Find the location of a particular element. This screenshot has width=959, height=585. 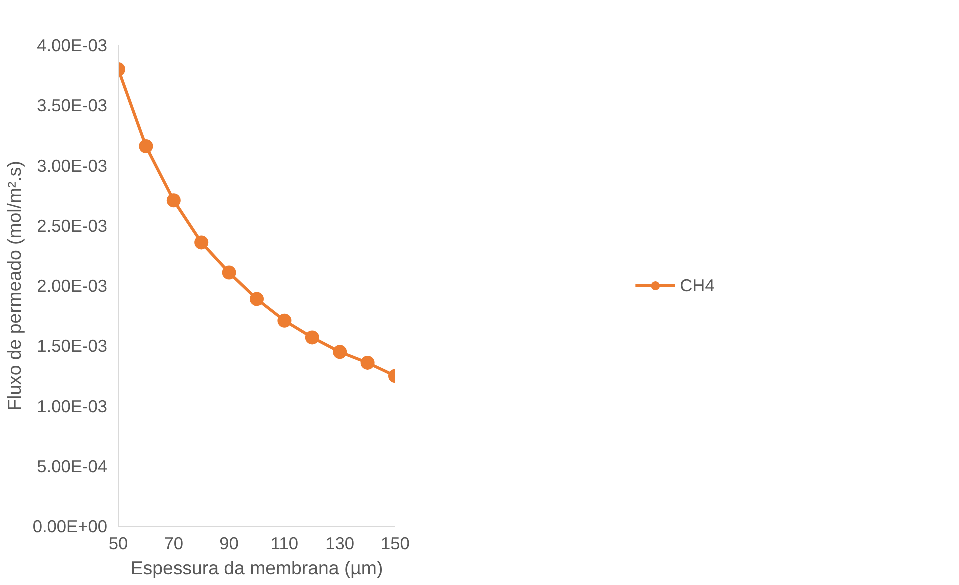

y-tick-label: 3.00E-03 is located at coordinates (72, 166).